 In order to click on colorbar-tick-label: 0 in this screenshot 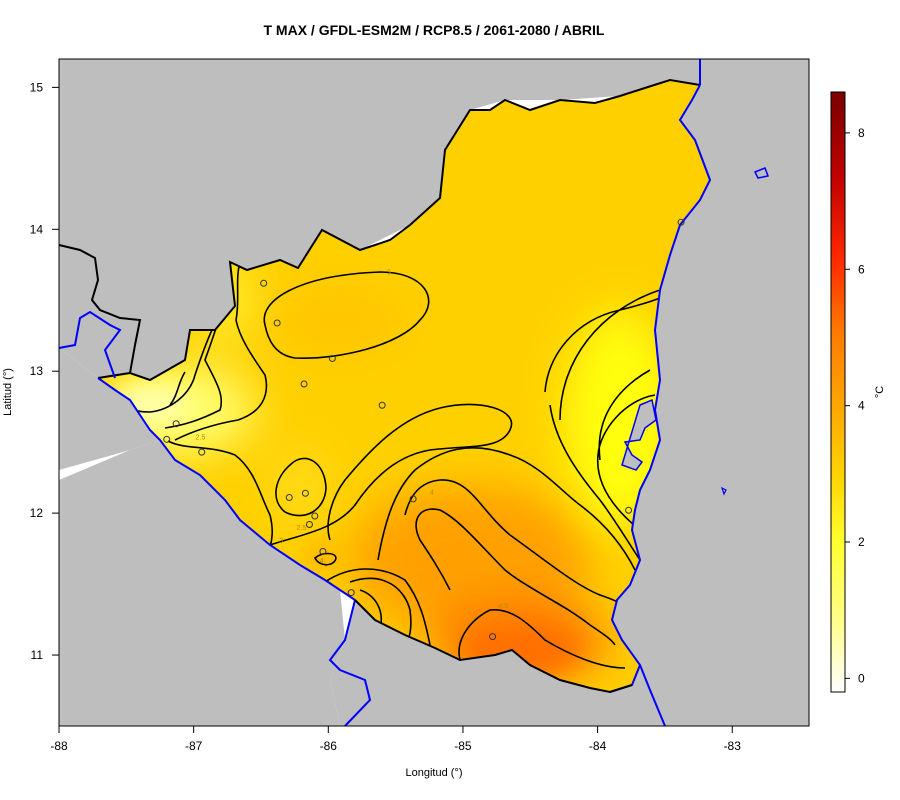, I will do `click(861, 678)`.